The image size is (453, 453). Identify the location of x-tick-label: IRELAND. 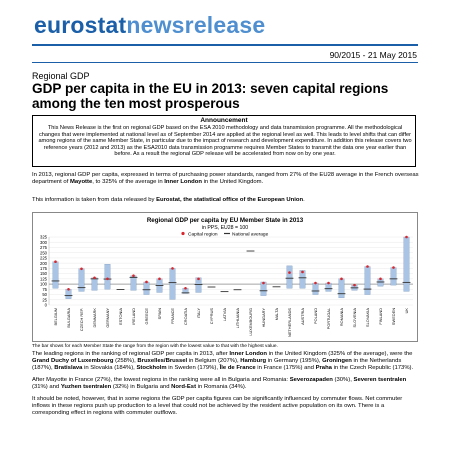
(133, 316).